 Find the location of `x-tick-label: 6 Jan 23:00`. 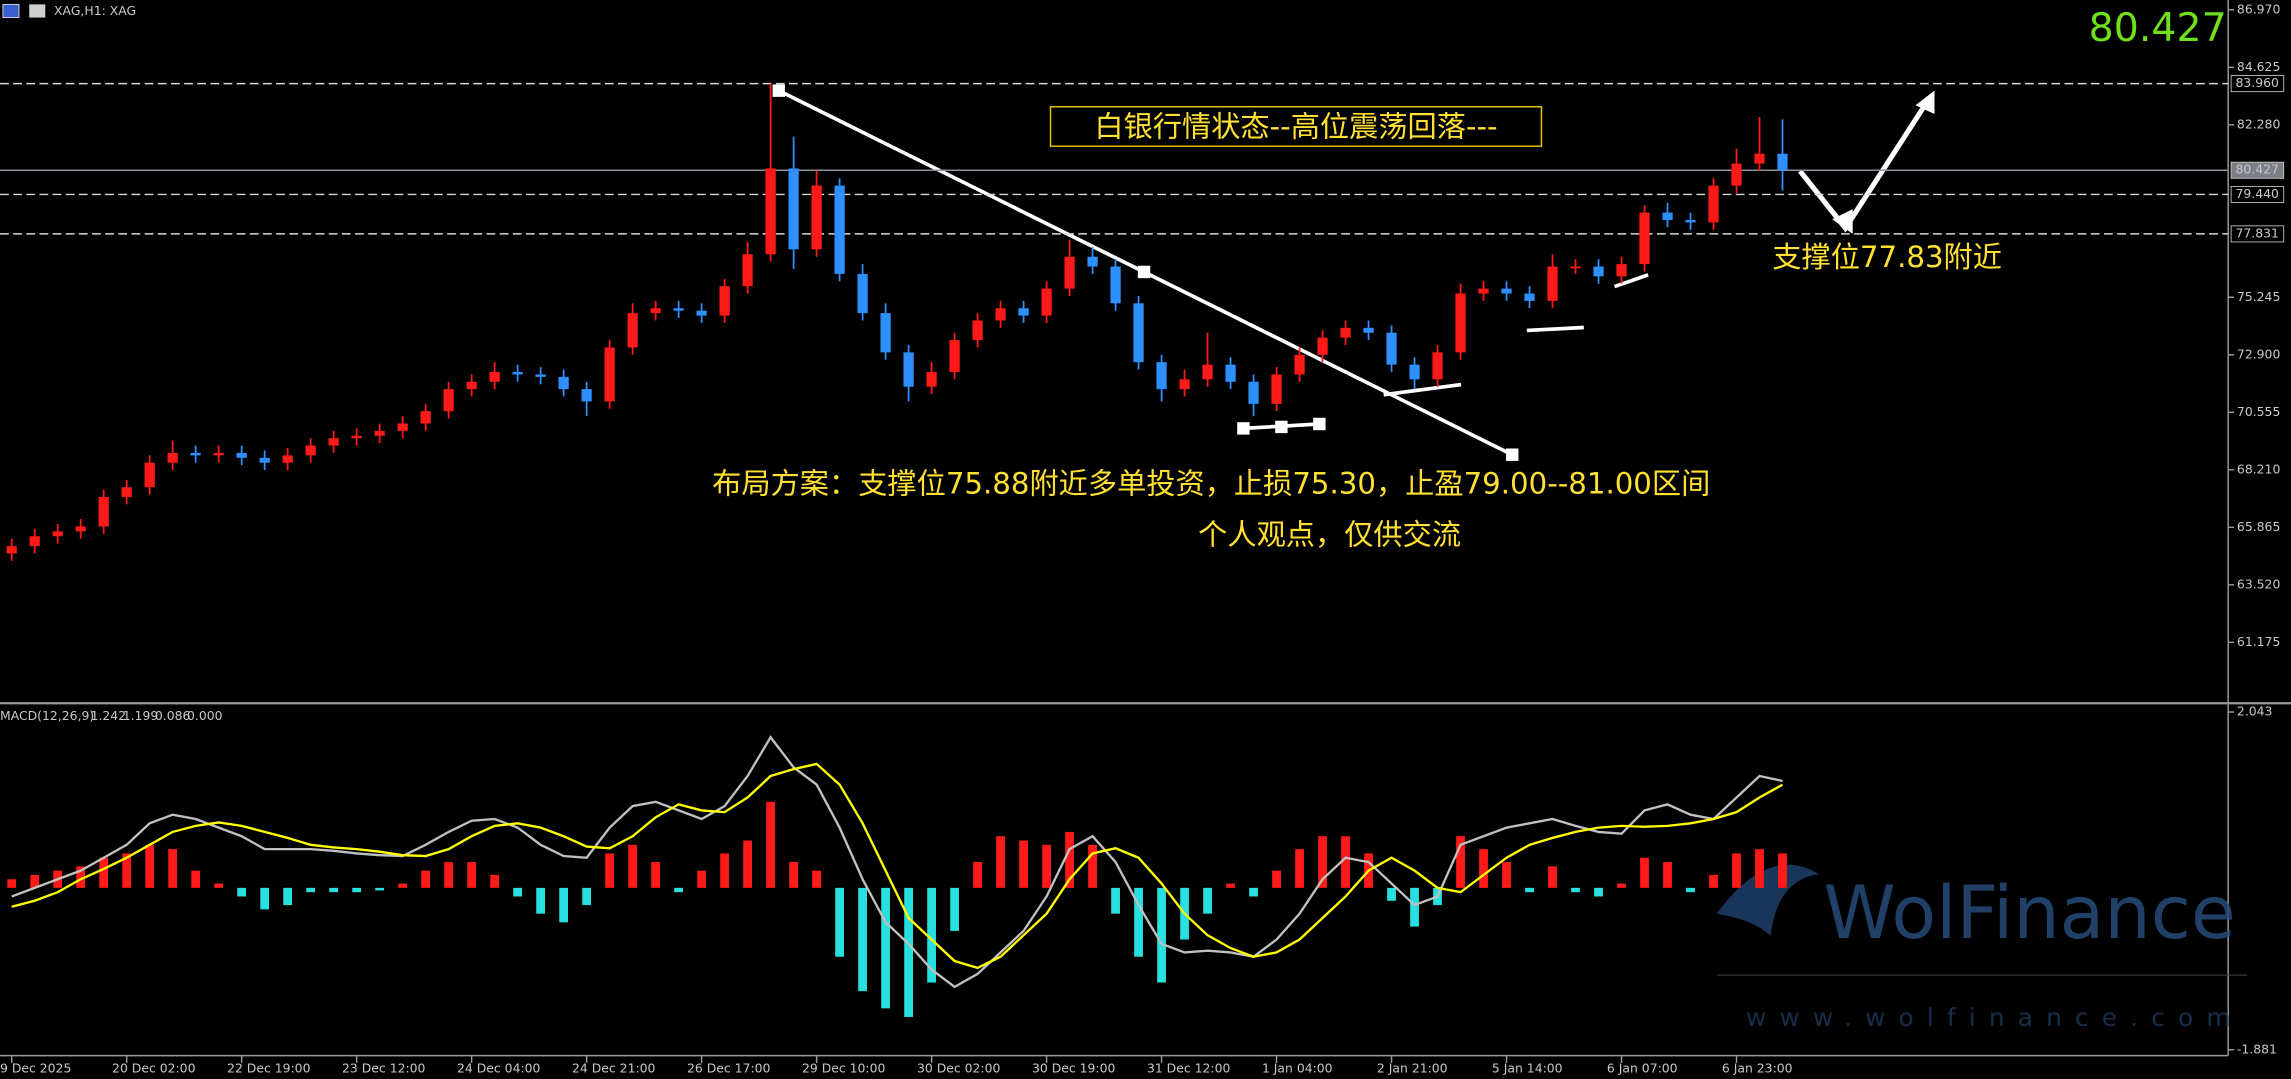

x-tick-label: 6 Jan 23:00 is located at coordinates (1757, 1067).